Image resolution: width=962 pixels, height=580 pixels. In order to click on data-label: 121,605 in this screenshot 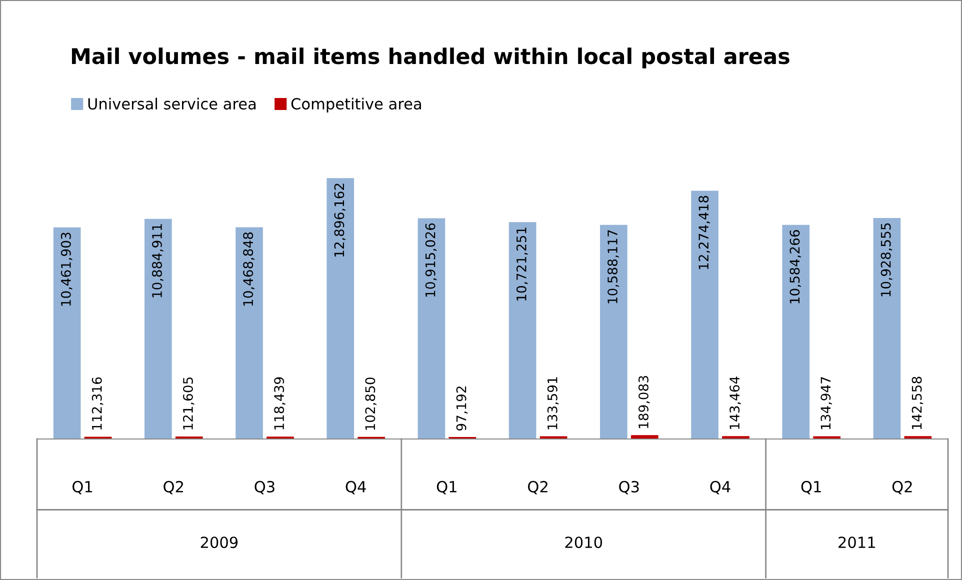, I will do `click(188, 403)`.